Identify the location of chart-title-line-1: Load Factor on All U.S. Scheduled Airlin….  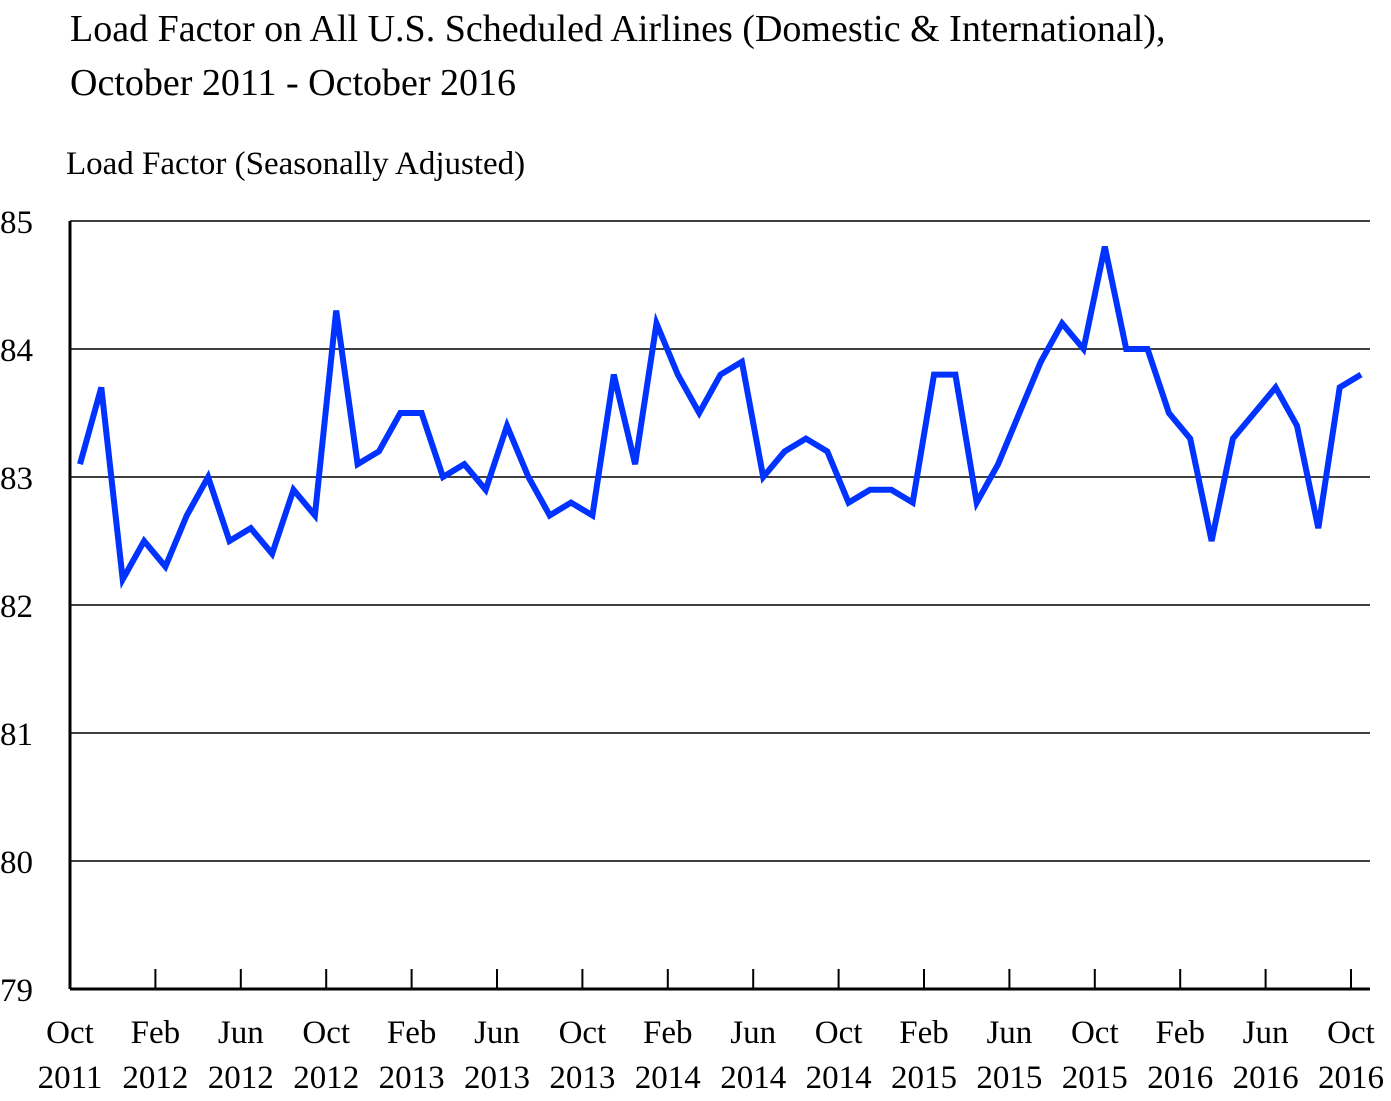
(618, 29).